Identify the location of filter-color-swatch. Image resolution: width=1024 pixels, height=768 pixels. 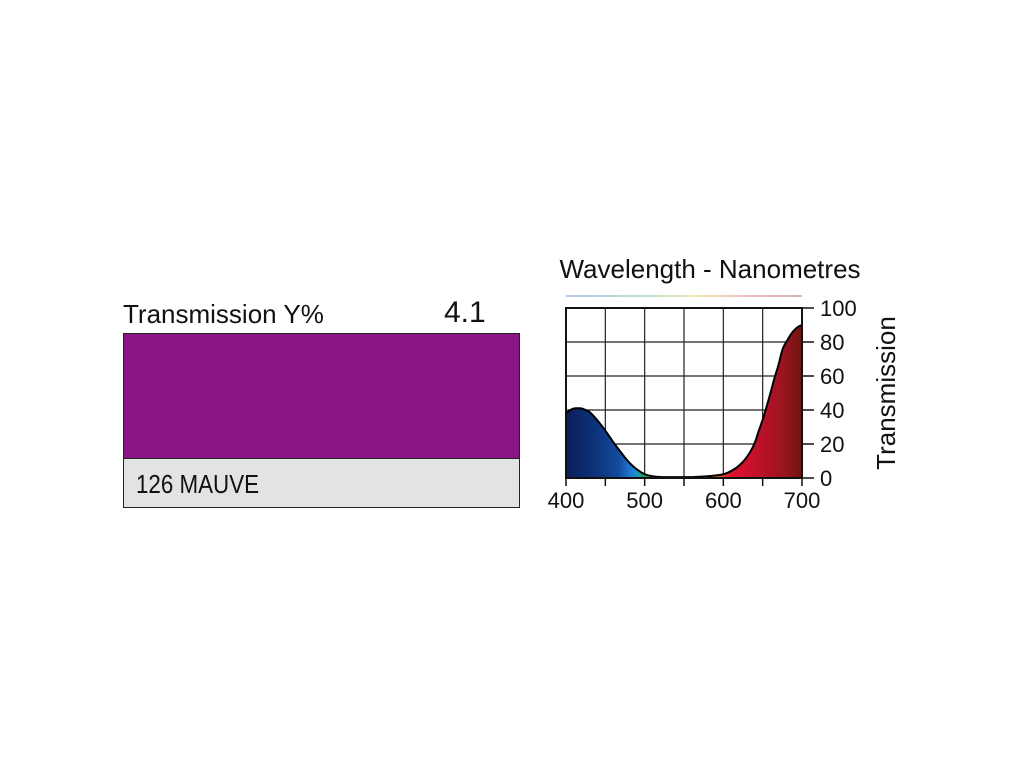
(321, 395).